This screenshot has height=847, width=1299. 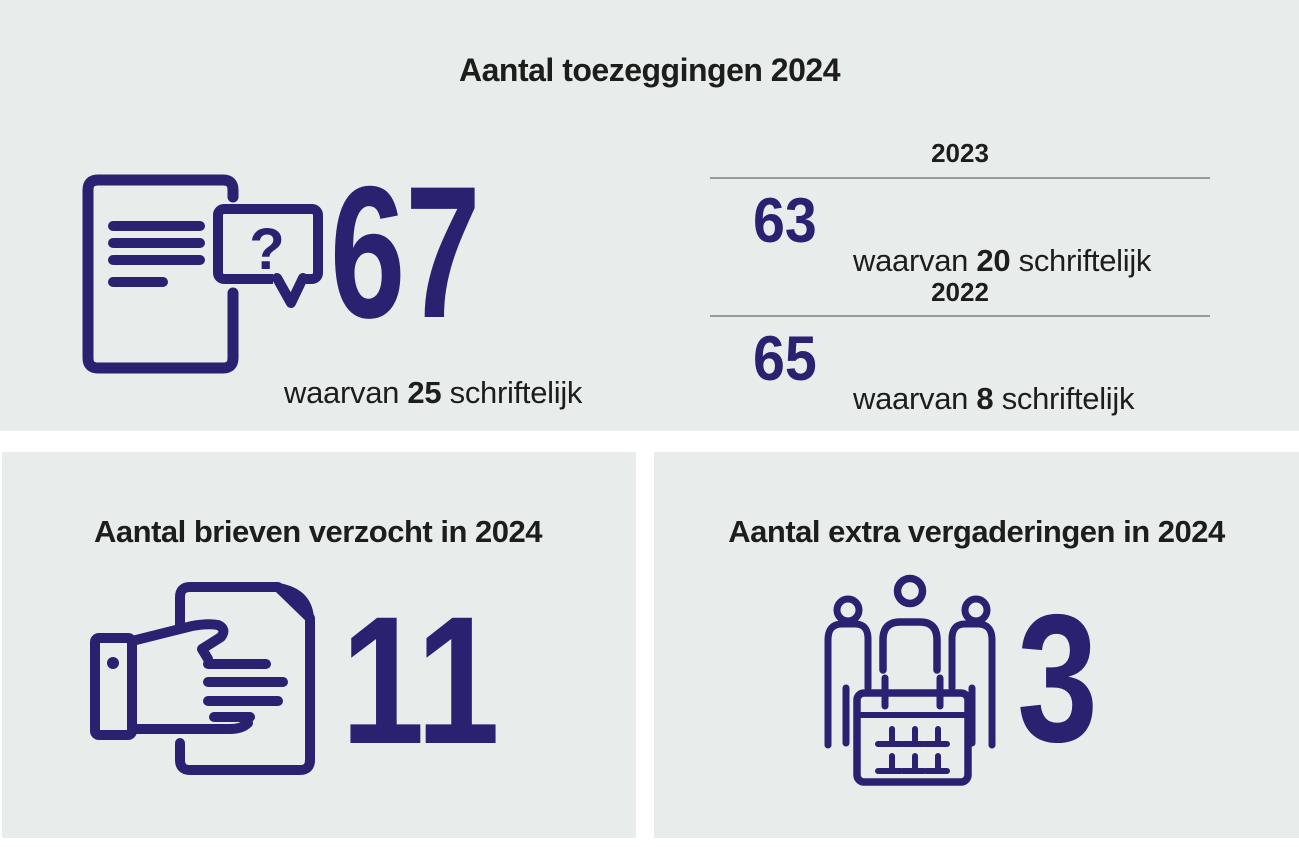 I want to click on panel-vergaderingen-title: Aantal extra vergaderingen in 2024, so click(x=976, y=531).